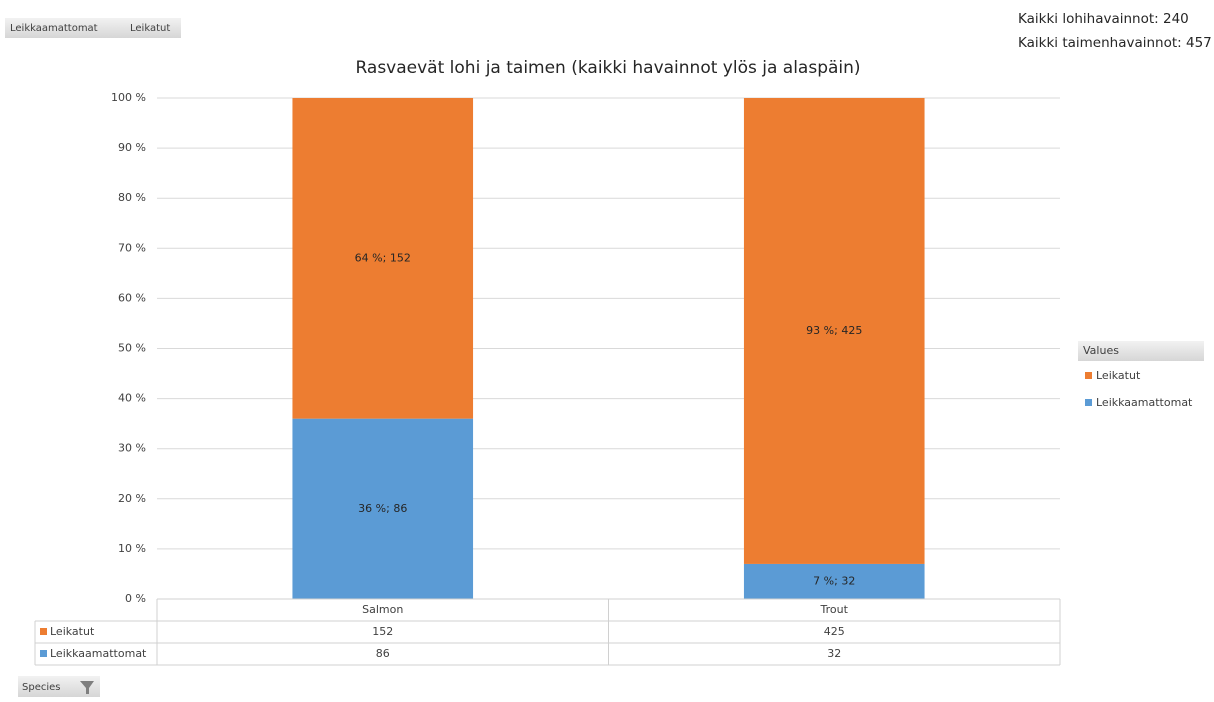  What do you see at coordinates (128, 97) in the screenshot?
I see `y-tick-label: 100 %` at bounding box center [128, 97].